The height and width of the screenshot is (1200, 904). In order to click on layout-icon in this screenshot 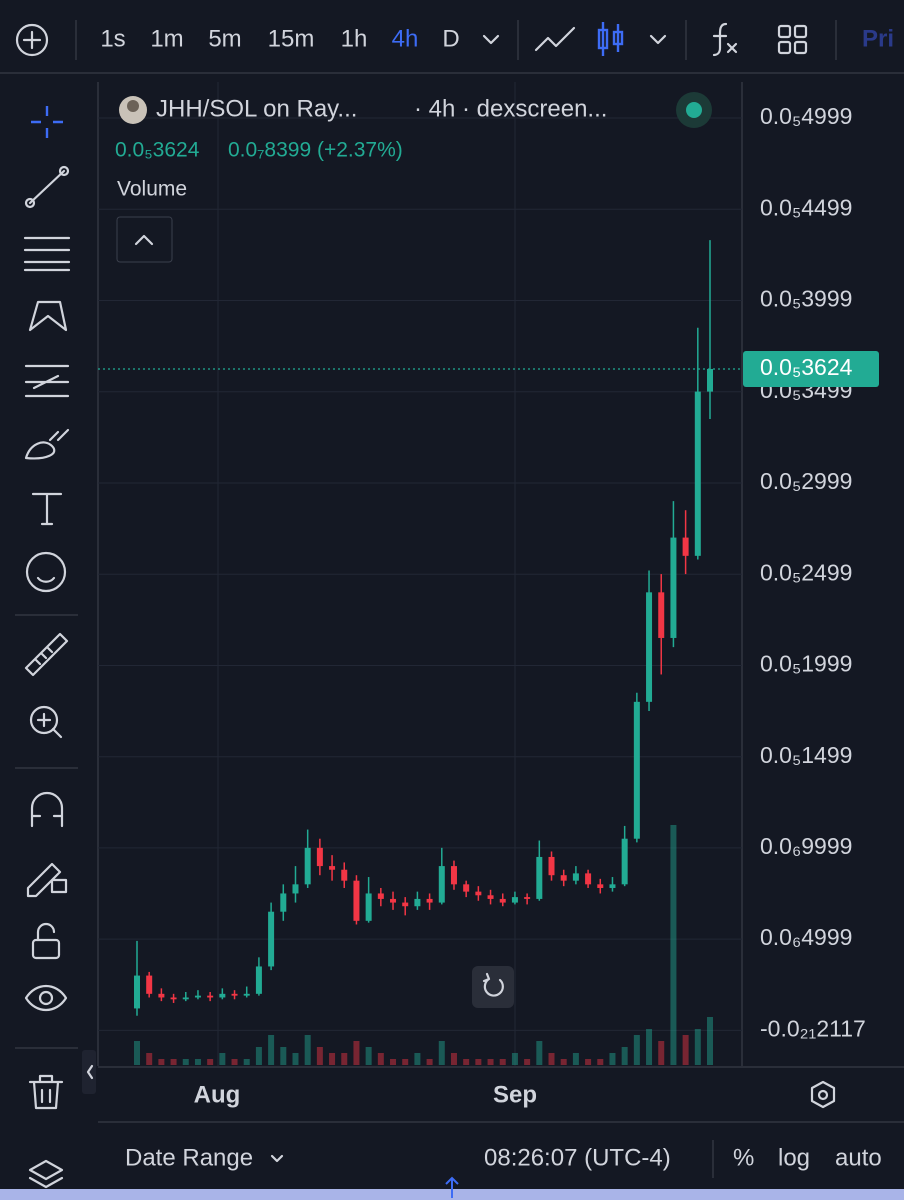, I will do `click(792, 39)`.